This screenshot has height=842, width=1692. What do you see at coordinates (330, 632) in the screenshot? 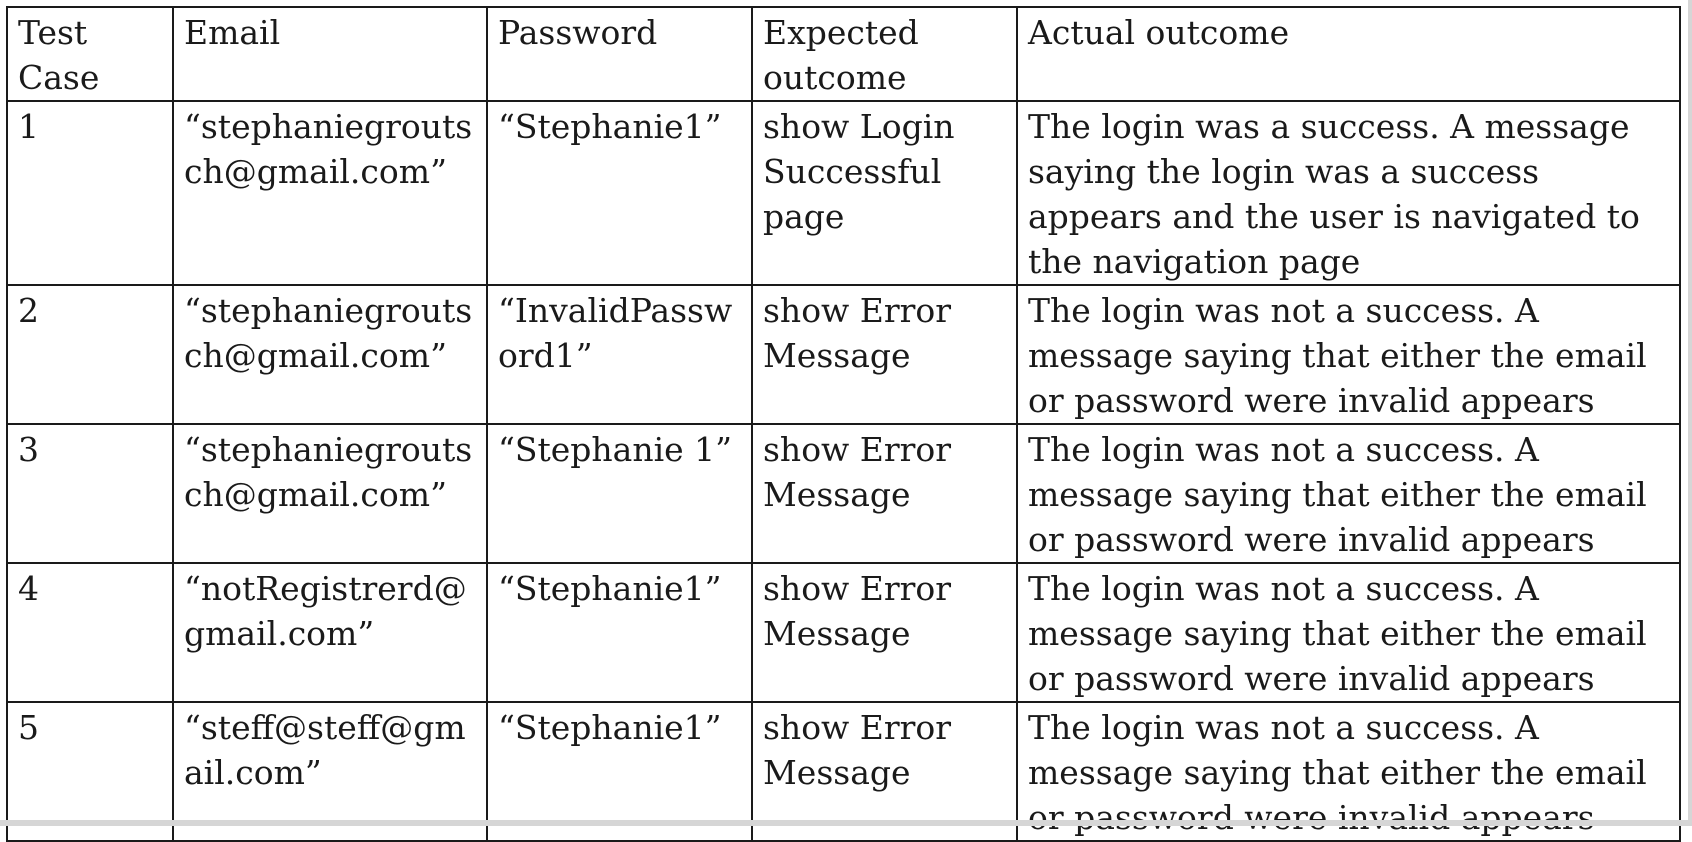
I see `cell-email: “notRegistrerd@ gmail.com”` at bounding box center [330, 632].